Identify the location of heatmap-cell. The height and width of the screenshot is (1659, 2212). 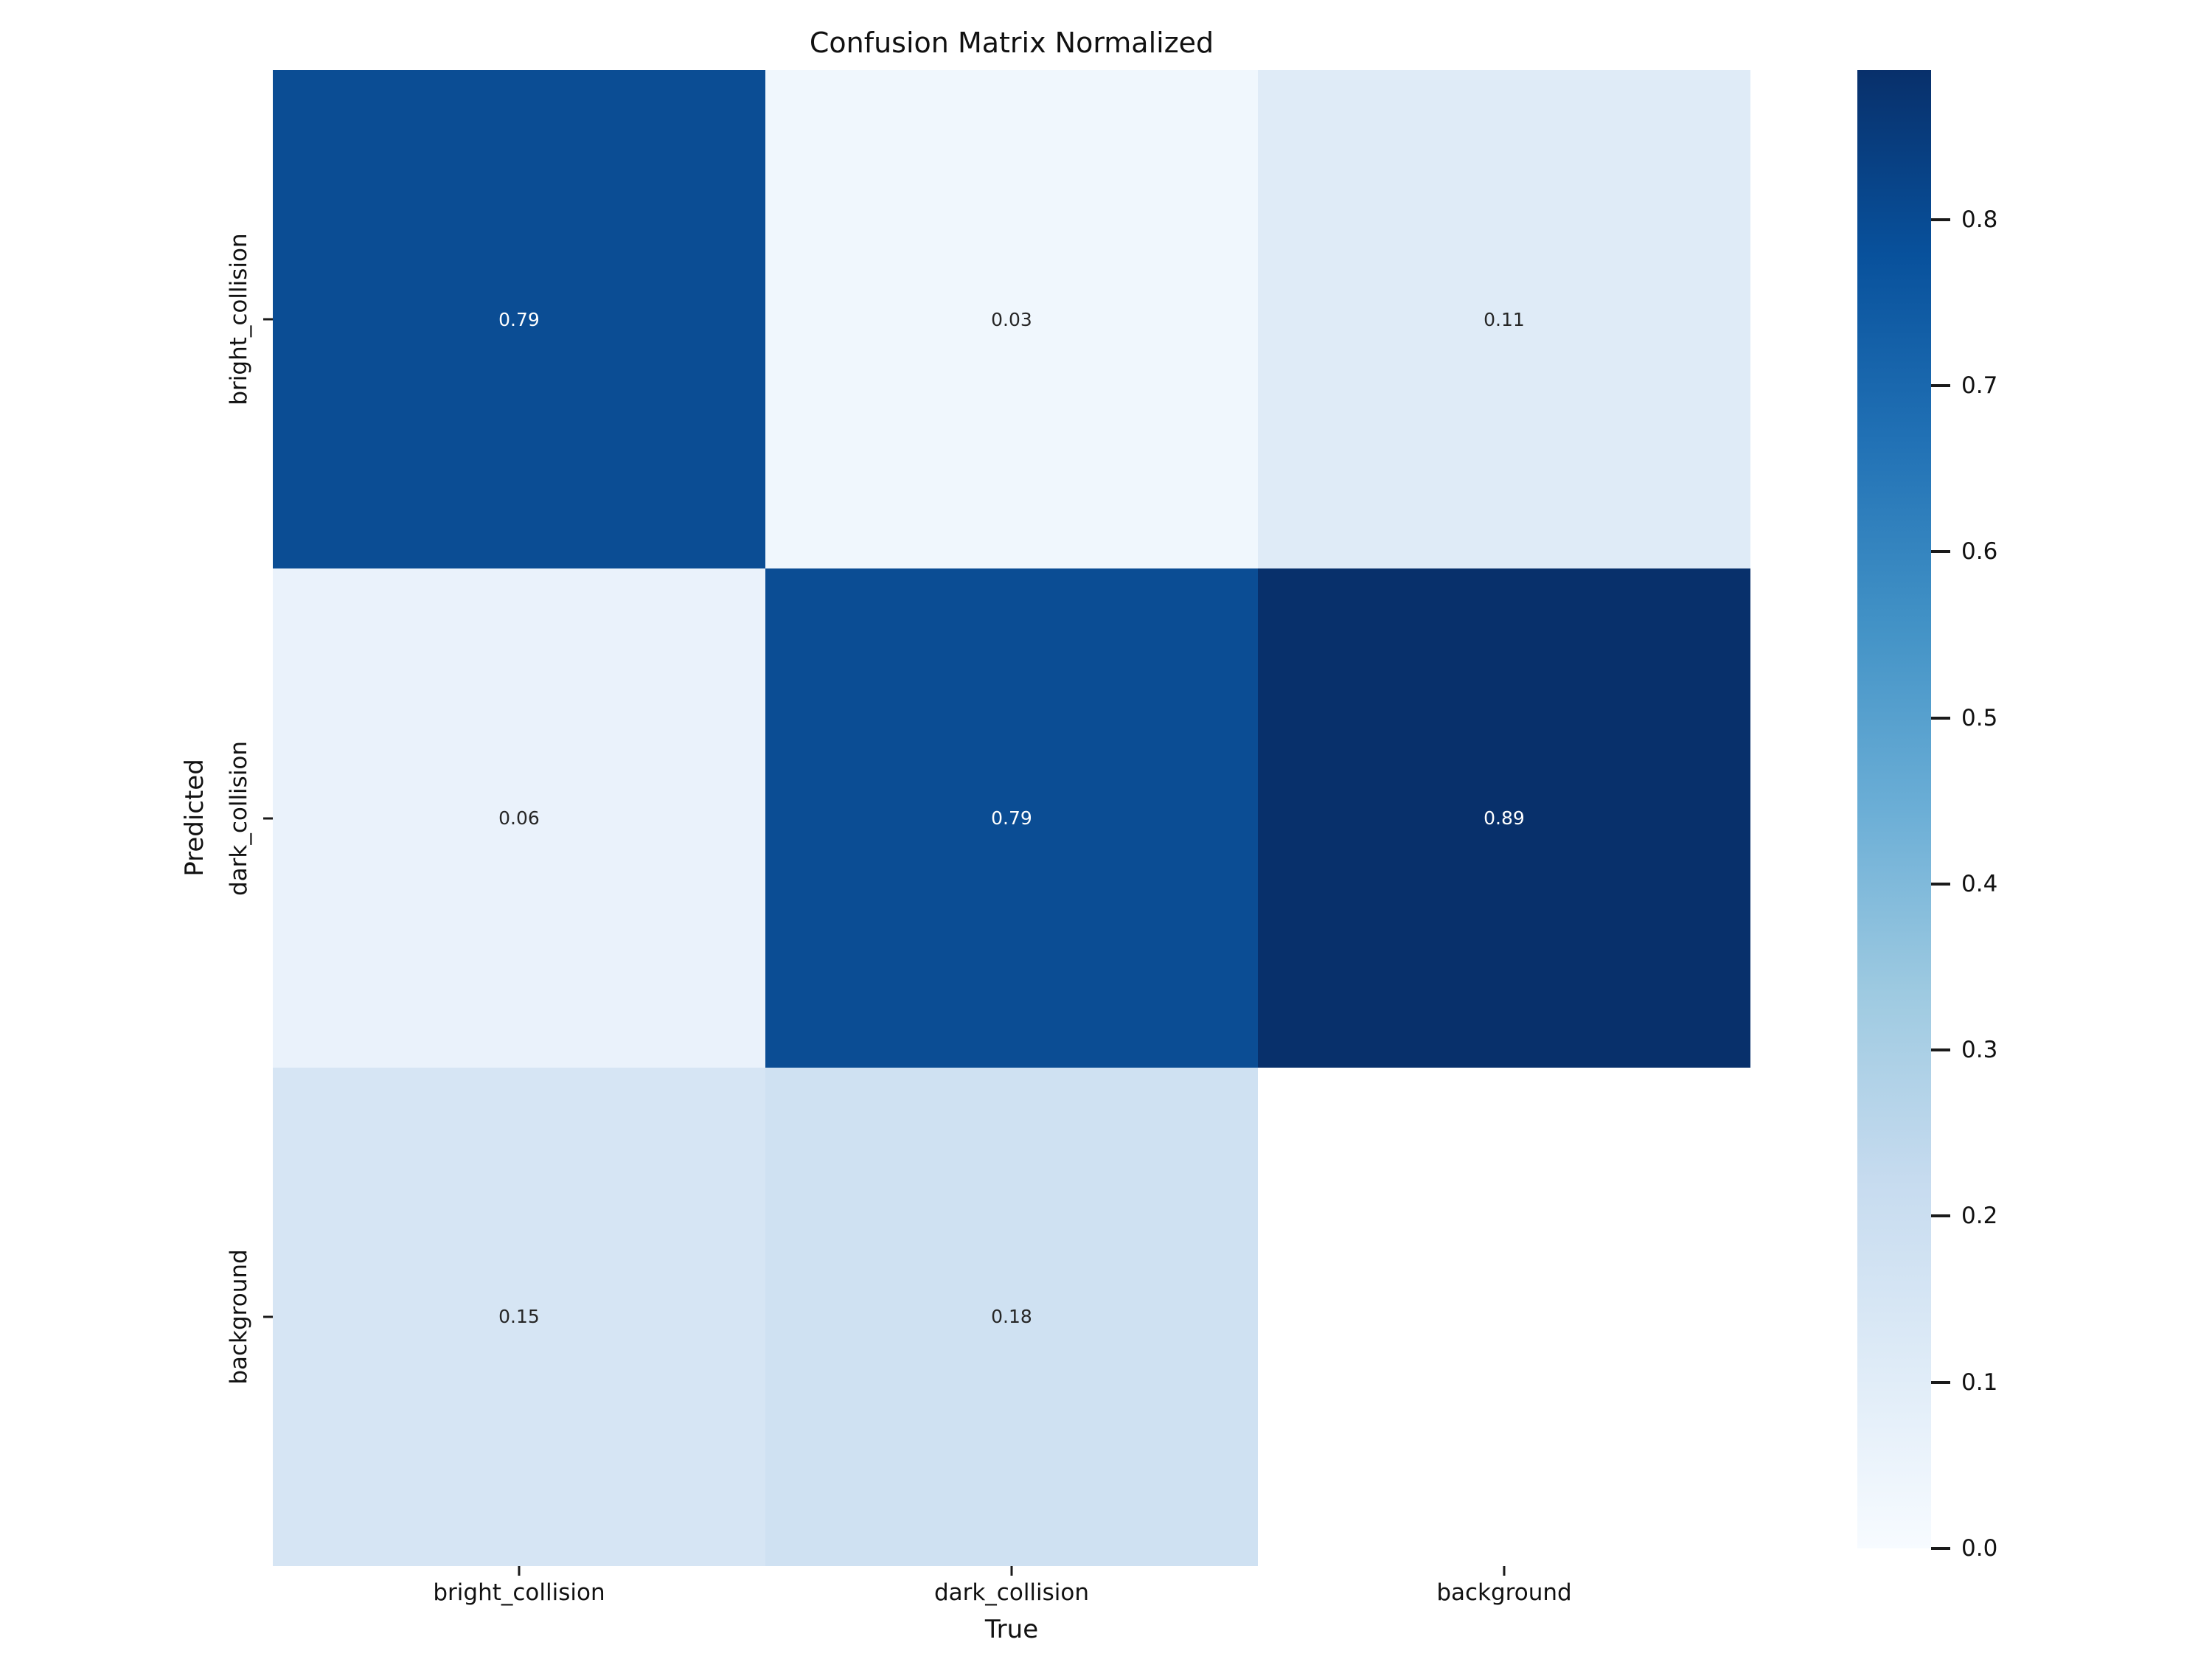
(1504, 1316).